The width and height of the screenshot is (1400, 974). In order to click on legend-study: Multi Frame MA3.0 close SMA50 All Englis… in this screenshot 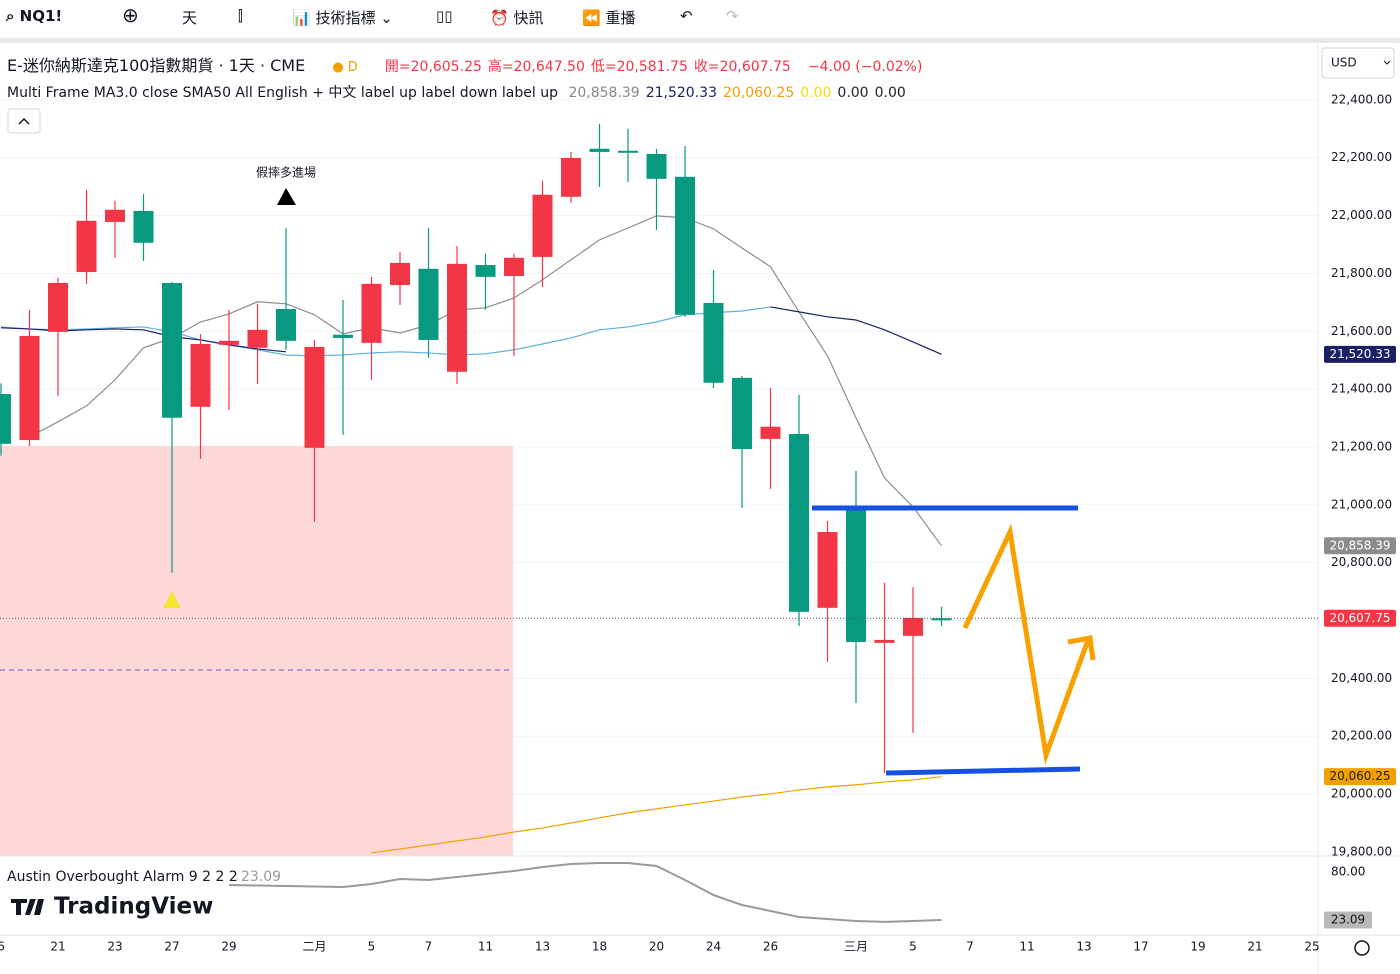, I will do `click(459, 92)`.